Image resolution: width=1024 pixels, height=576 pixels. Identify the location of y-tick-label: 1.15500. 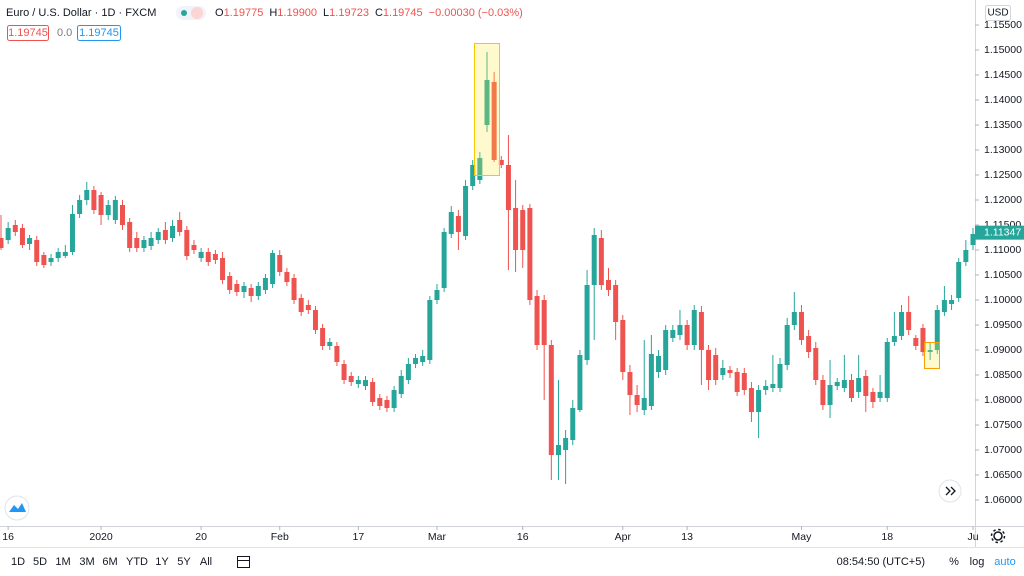
(1003, 25).